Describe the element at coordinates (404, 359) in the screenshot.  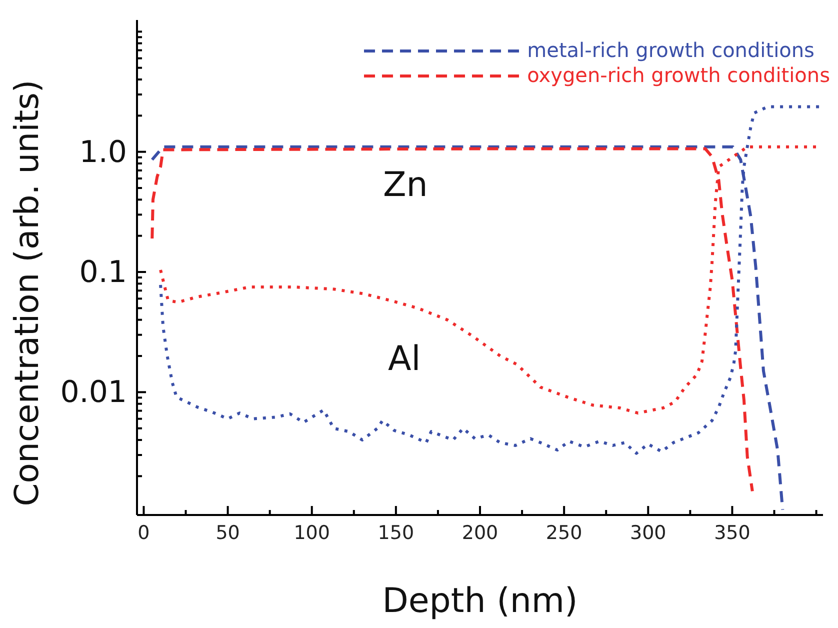
I see `annotation: Al` at that location.